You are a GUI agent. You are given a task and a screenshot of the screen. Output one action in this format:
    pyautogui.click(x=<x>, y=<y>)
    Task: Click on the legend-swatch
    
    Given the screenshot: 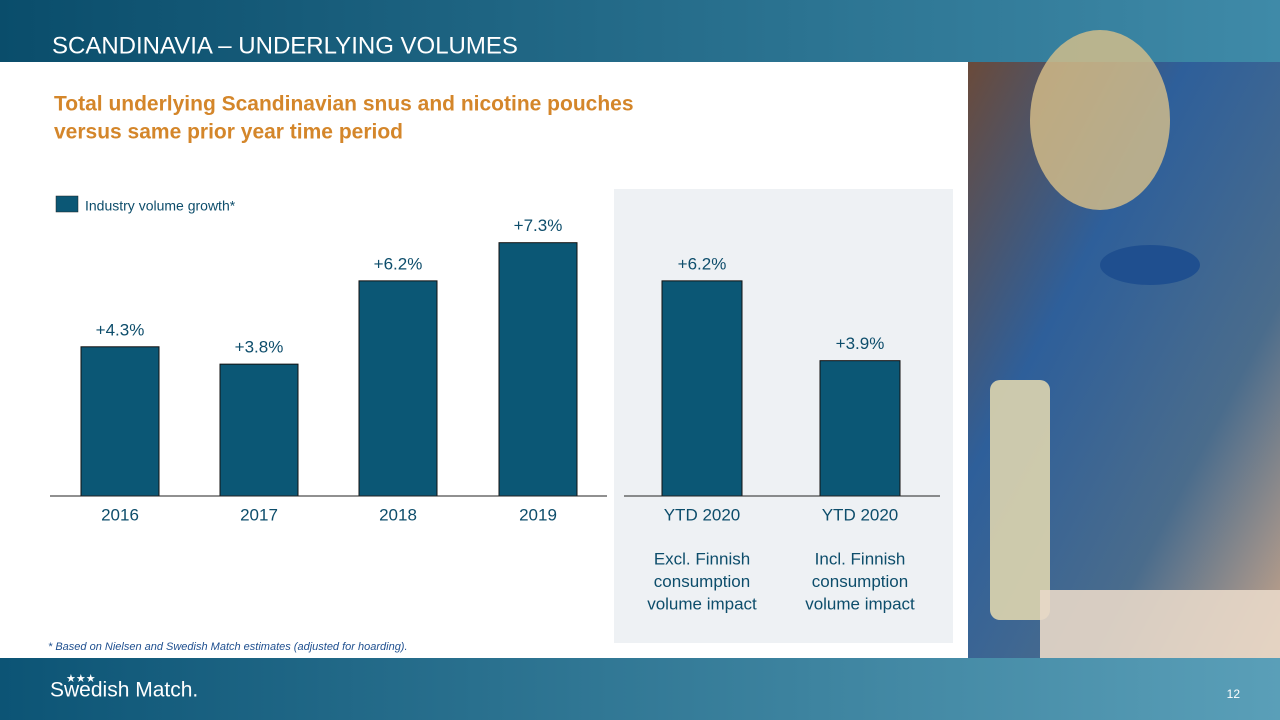 What is the action you would take?
    pyautogui.click(x=67, y=204)
    